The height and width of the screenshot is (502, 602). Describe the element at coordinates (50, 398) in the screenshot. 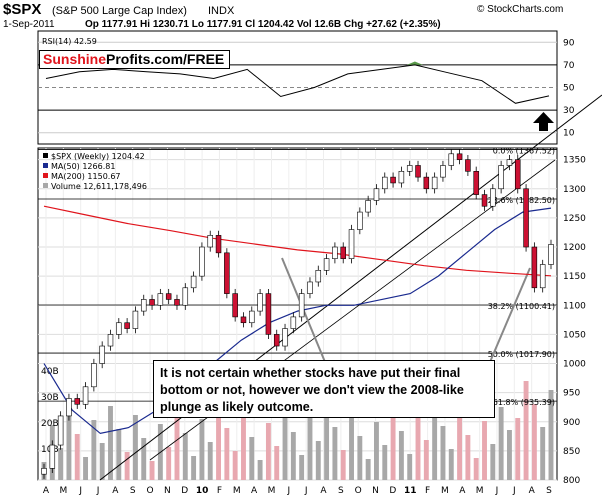

I see `volume-axis-label: 30B` at that location.